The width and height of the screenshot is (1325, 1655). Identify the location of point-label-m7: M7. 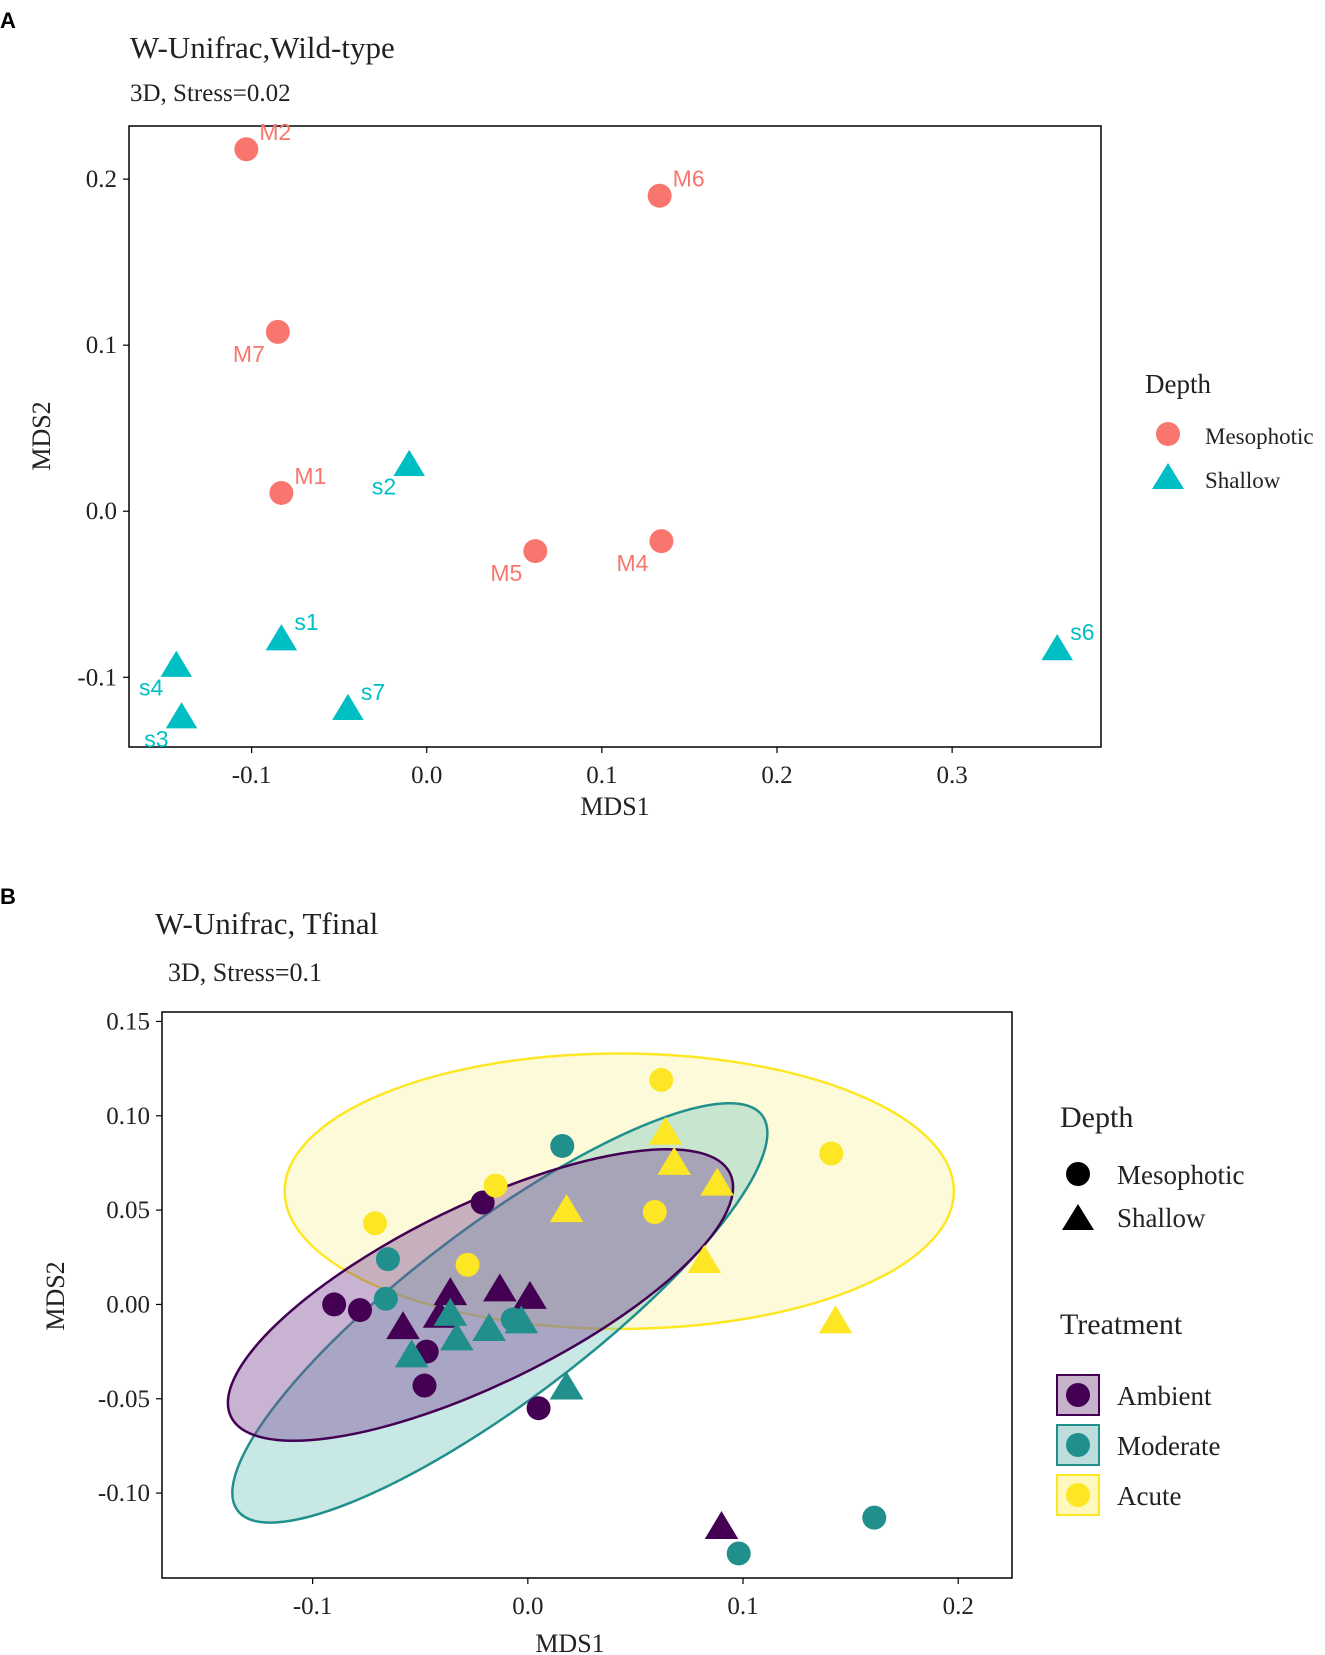
(249, 354).